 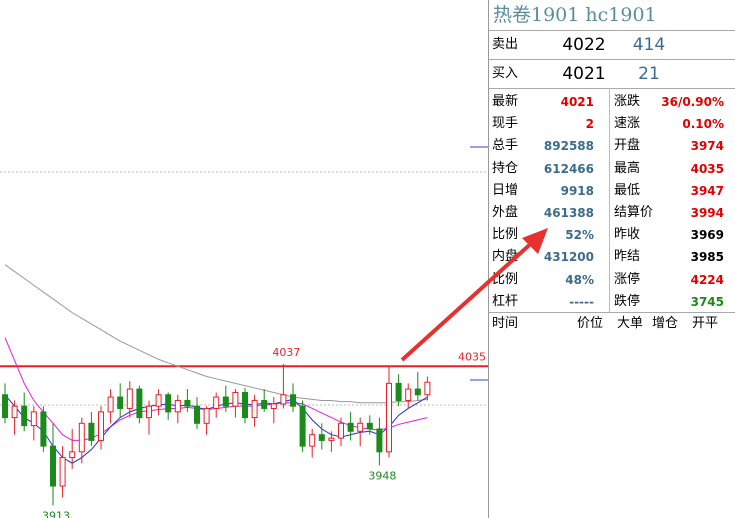 What do you see at coordinates (579, 279) in the screenshot?
I see `stat-value: 48%` at bounding box center [579, 279].